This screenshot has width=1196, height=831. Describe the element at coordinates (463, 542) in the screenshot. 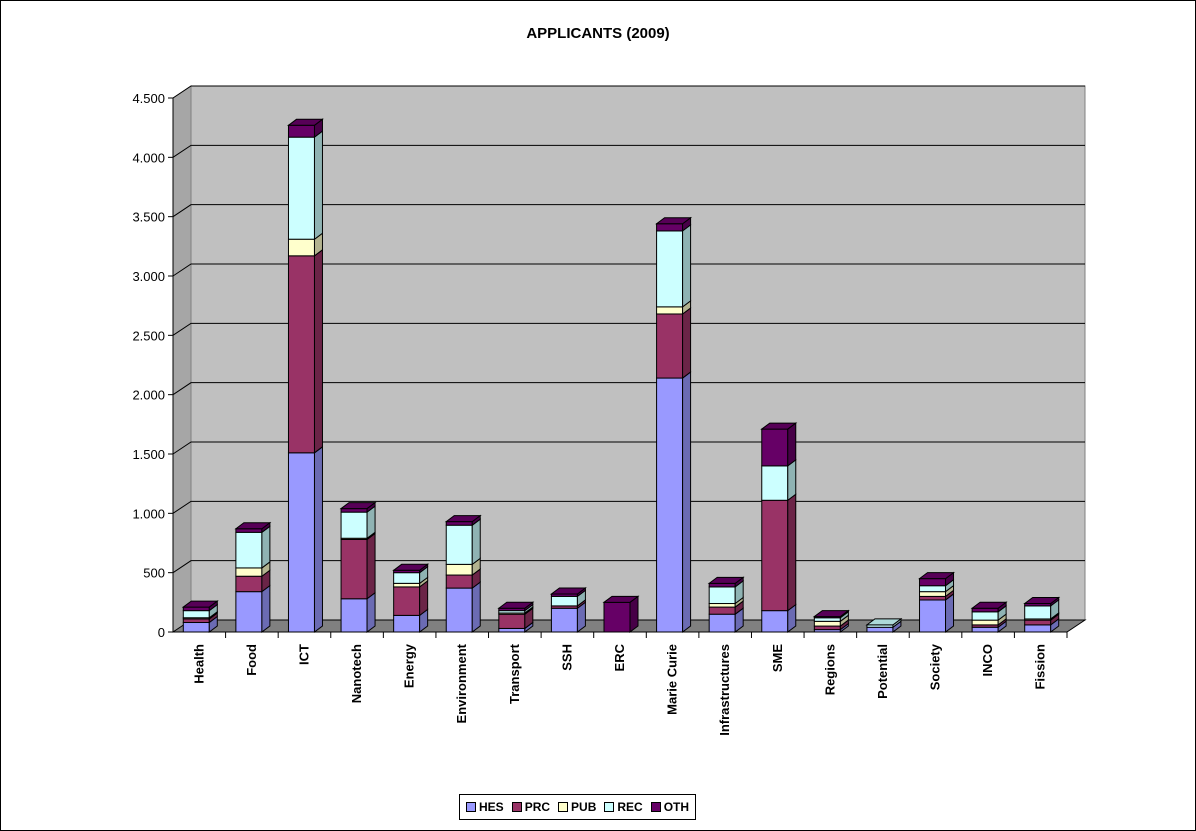

I see `bar-rec-environment` at that location.